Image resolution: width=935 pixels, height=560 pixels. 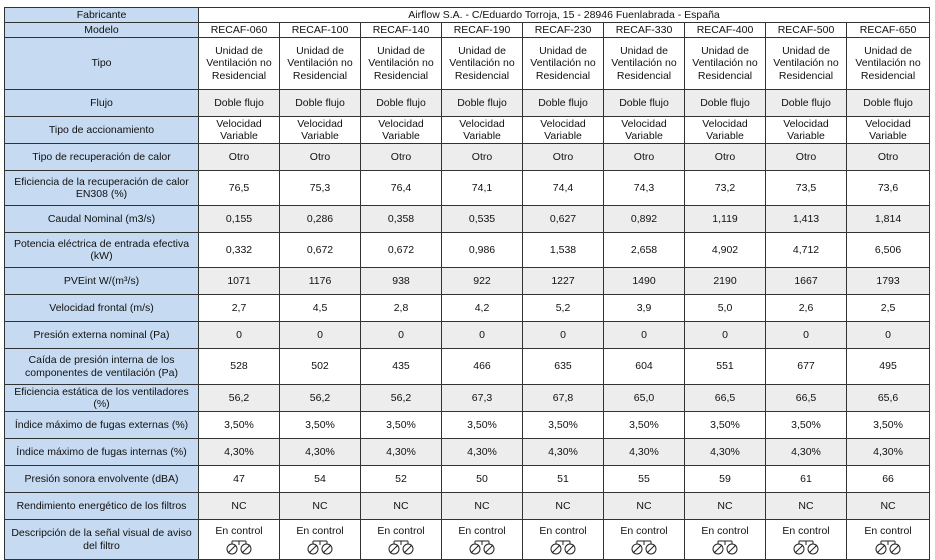 What do you see at coordinates (725, 281) in the screenshot?
I see `table-cell: 2190` at bounding box center [725, 281].